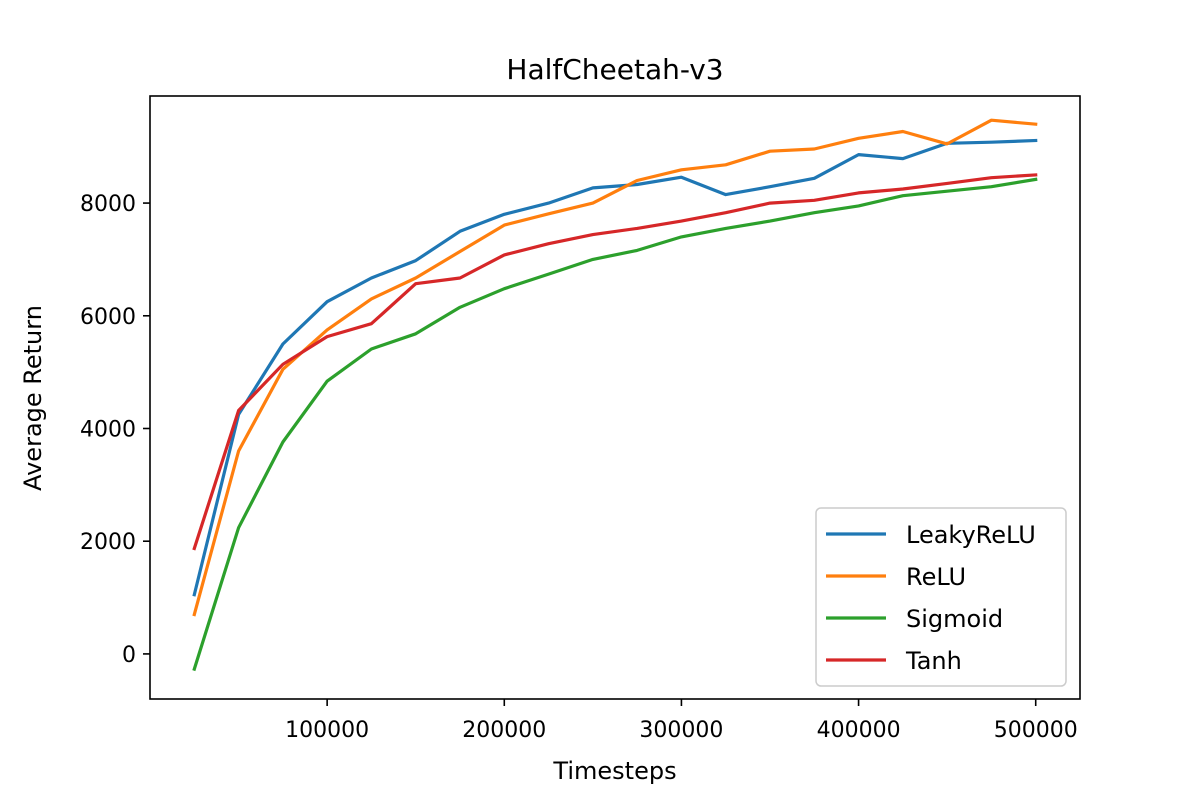 The height and width of the screenshot is (800, 1200). What do you see at coordinates (504, 730) in the screenshot?
I see `x-tick-label: 200000` at bounding box center [504, 730].